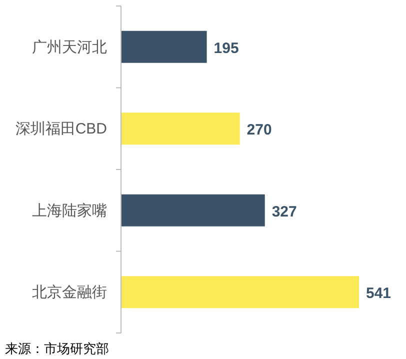 This screenshot has height=359, width=406. What do you see at coordinates (61, 129) in the screenshot?
I see `y-tick-label: 深圳福田CBD` at bounding box center [61, 129].